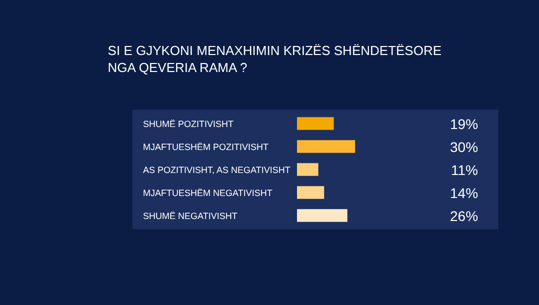 This screenshot has height=305, width=539. What do you see at coordinates (275, 58) in the screenshot?
I see `chart-title: SI E GJYKONI MENAXHIMIN KRIZËS SHËNDETËSORE NGA QEVERIA RAMA ?` at bounding box center [275, 58].